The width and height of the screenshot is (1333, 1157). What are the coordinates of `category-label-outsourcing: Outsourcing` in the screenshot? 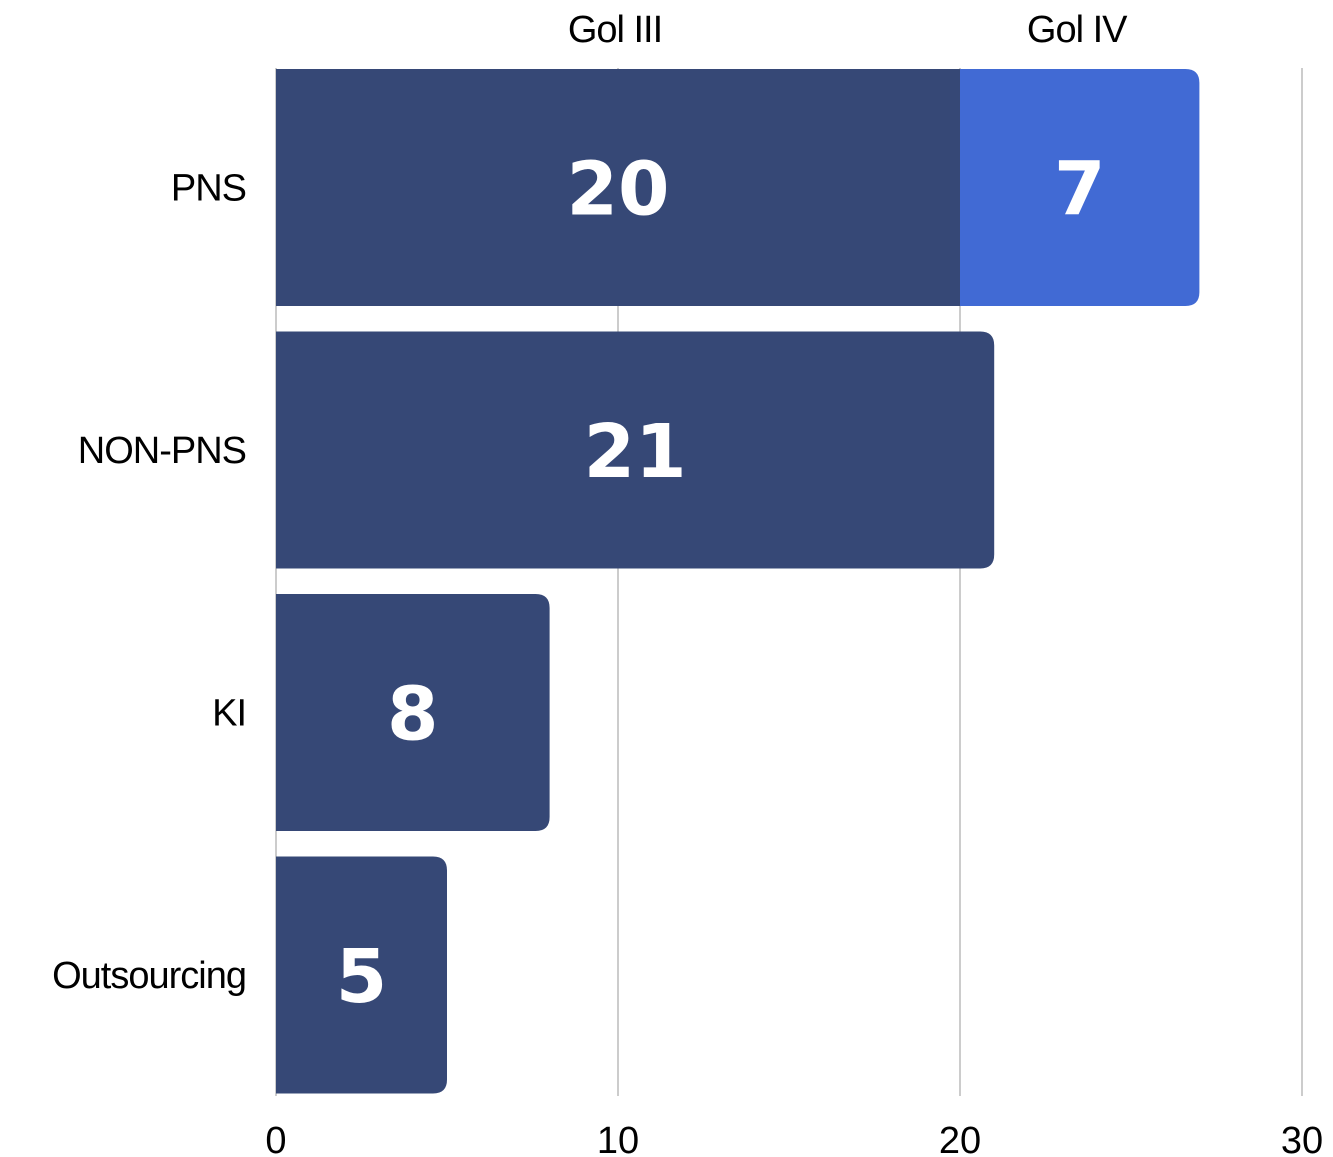 It's located at (149, 976).